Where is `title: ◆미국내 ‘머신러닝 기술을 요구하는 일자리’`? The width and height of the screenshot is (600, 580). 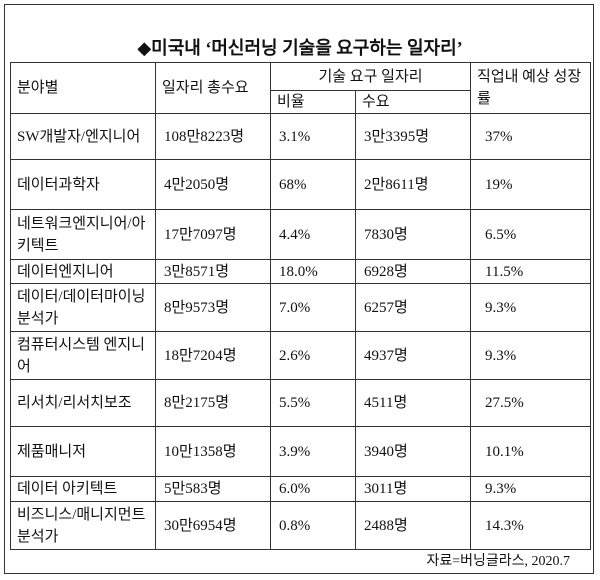
title: ◆미국내 ‘머신러닝 기술을 요구하는 일자리’ is located at coordinates (300, 48).